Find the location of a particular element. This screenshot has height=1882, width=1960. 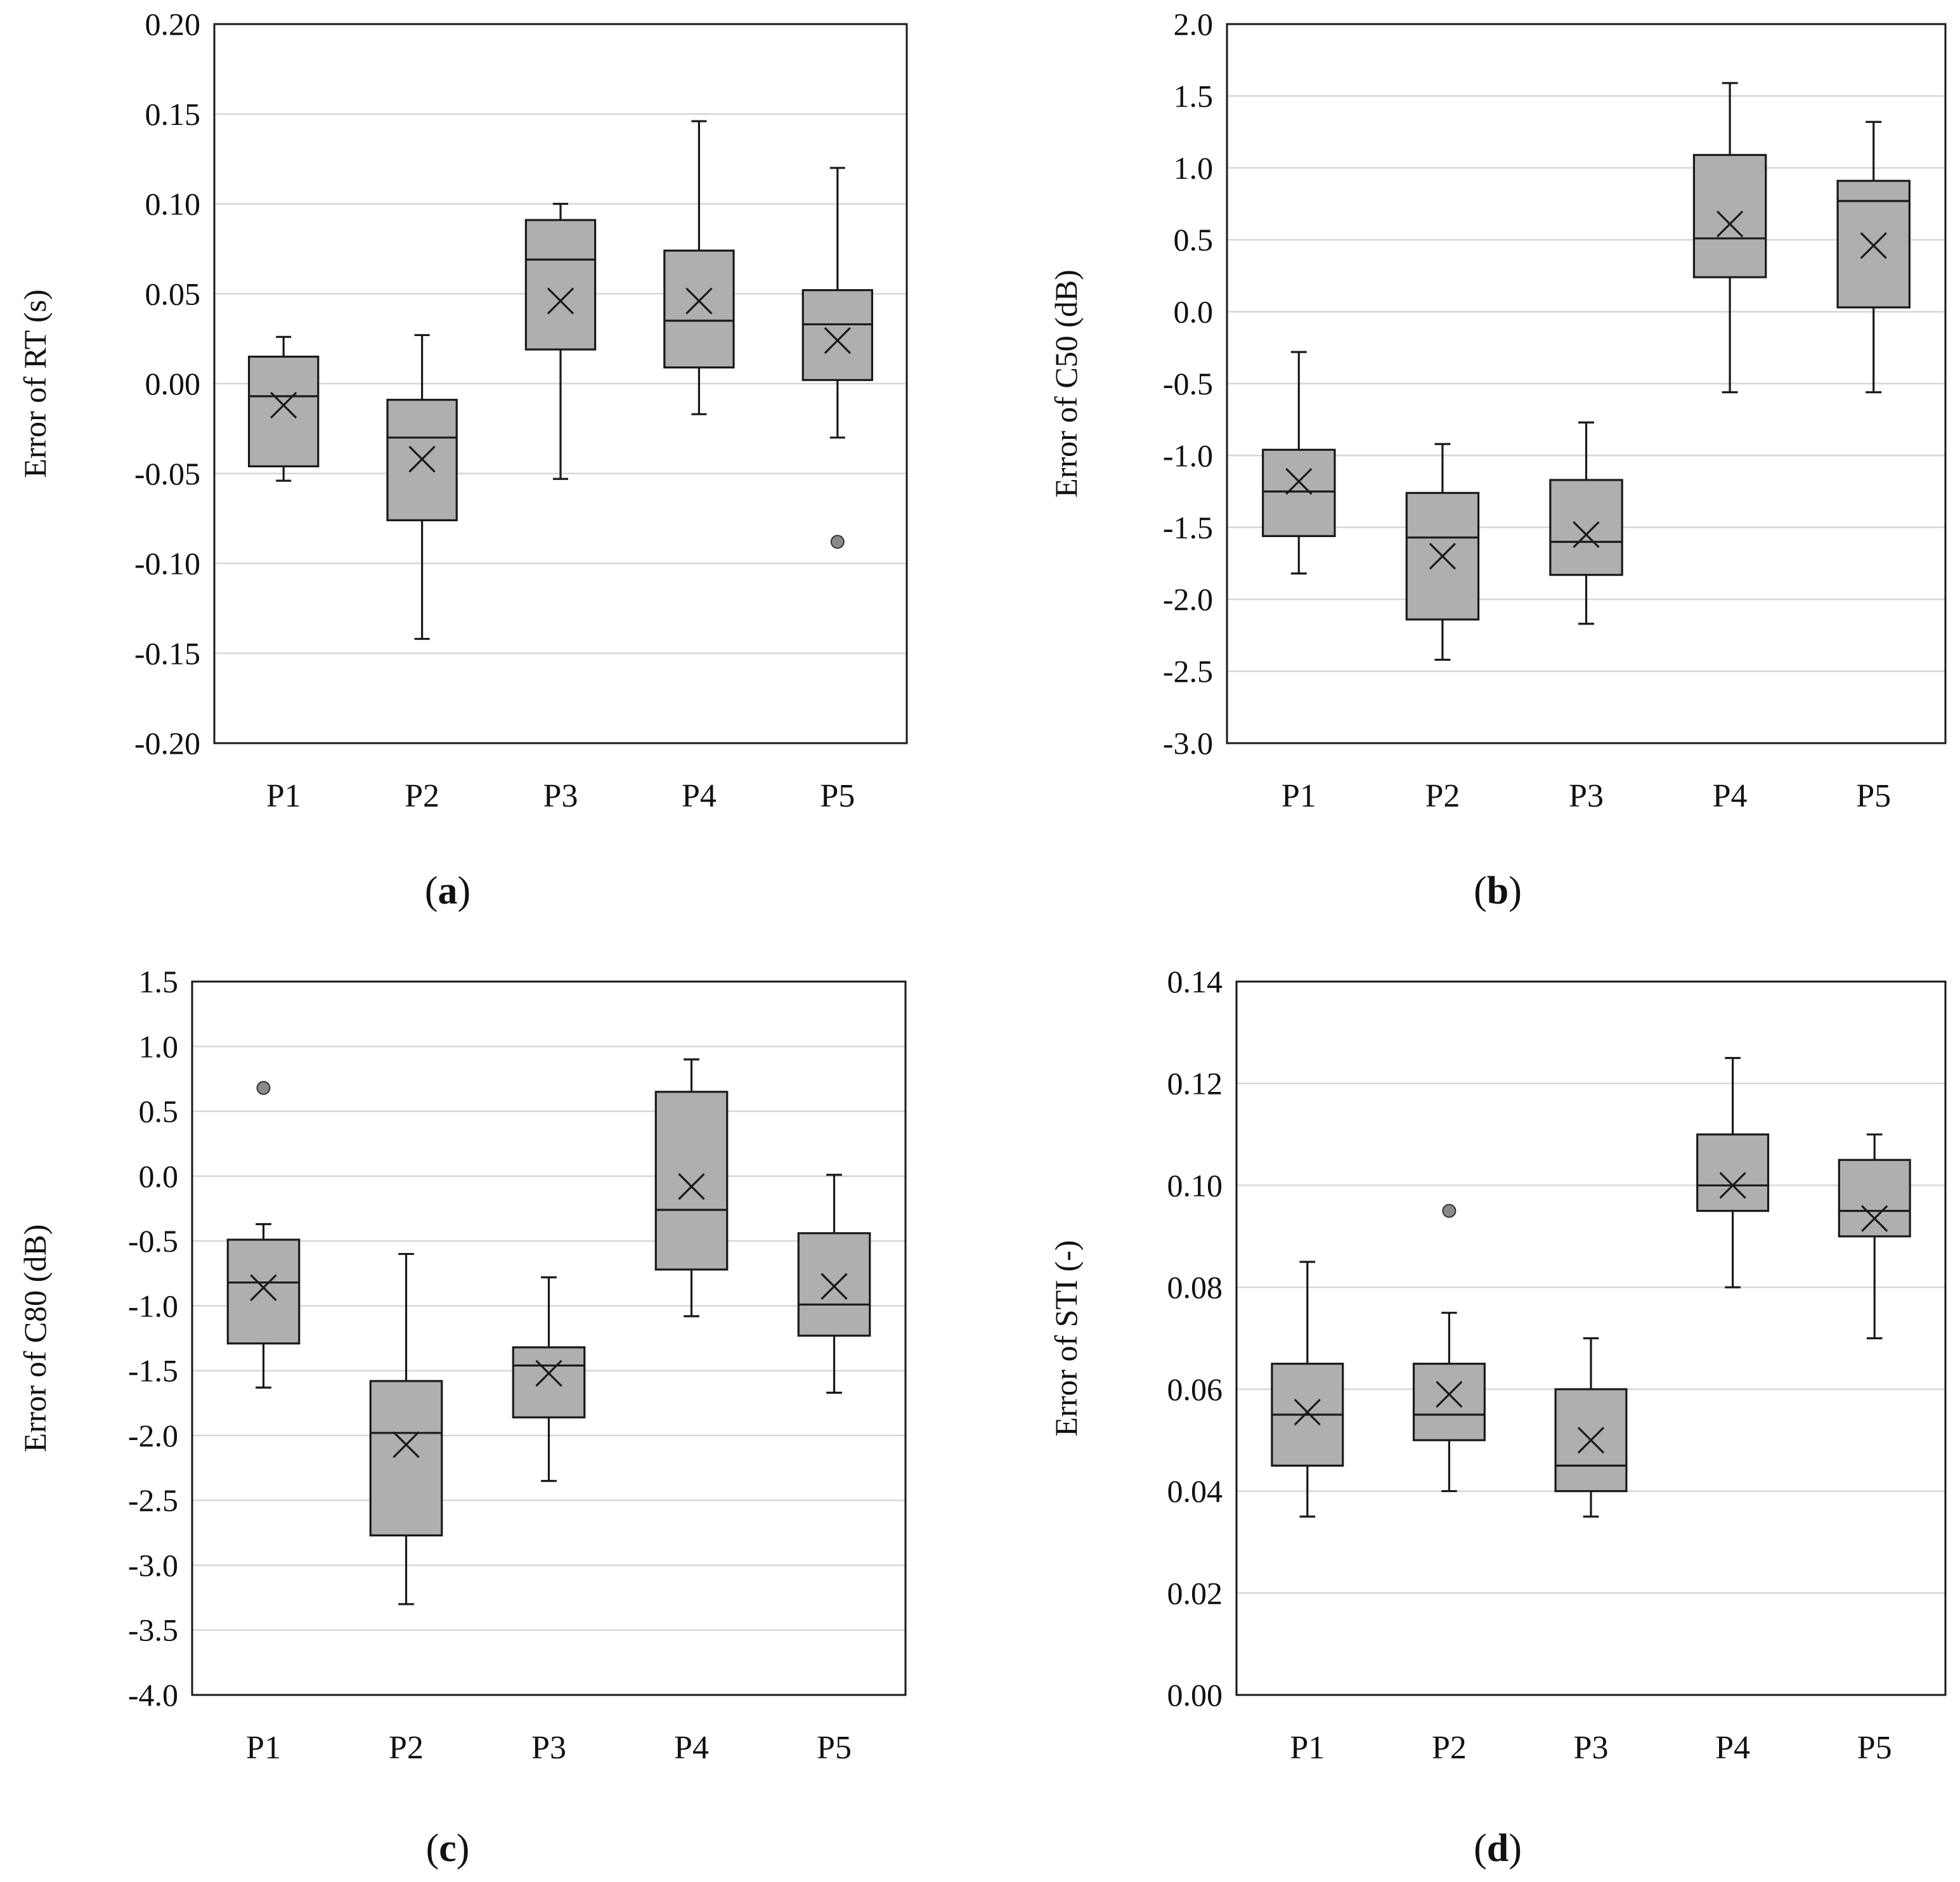

y-tick-label: -1.5 is located at coordinates (1188, 527).